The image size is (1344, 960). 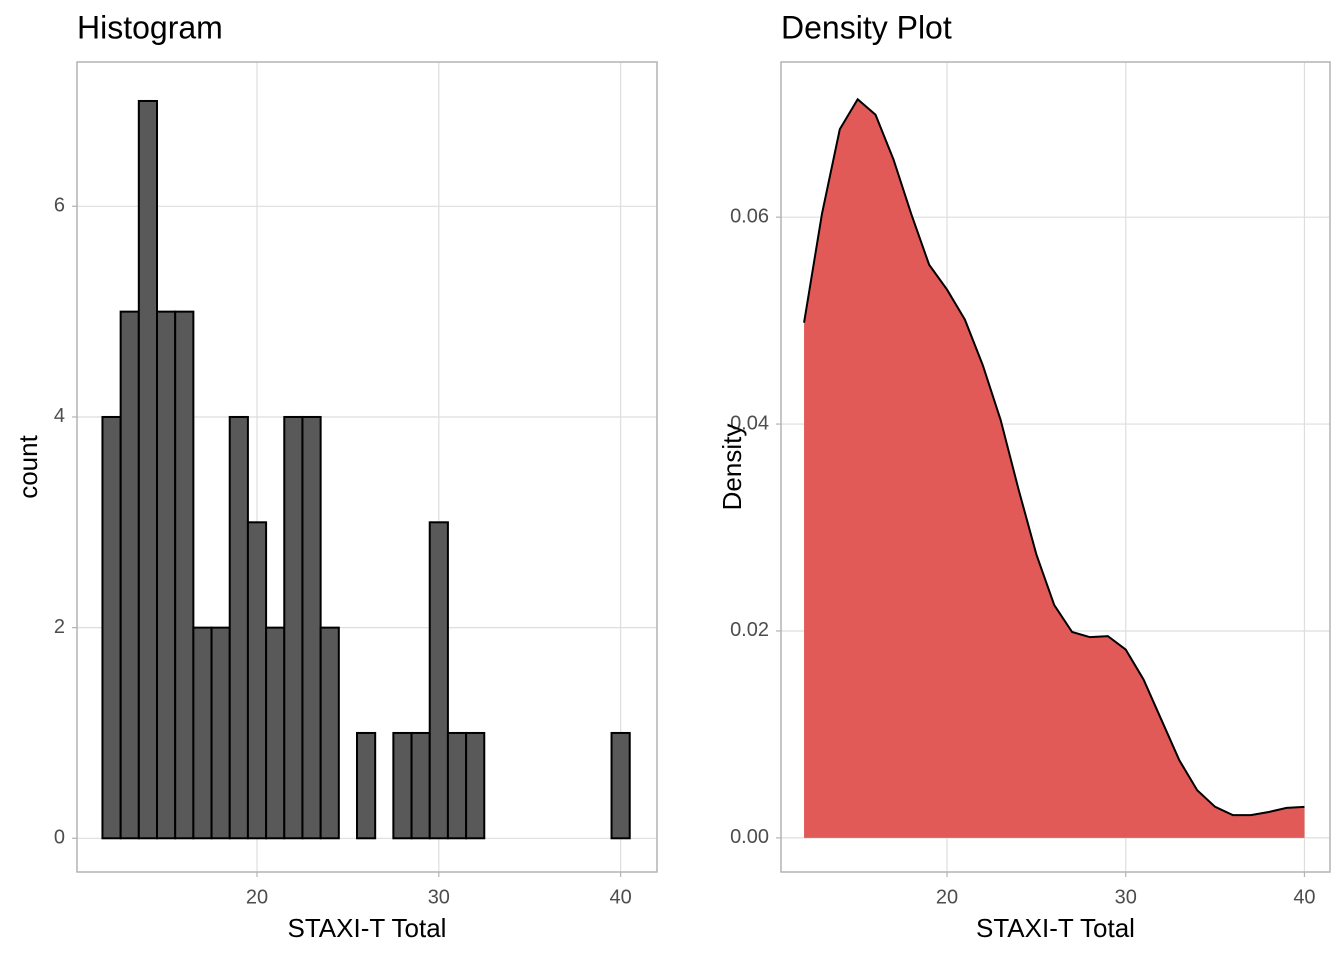 What do you see at coordinates (59, 627) in the screenshot?
I see `y-tick-label: 2` at bounding box center [59, 627].